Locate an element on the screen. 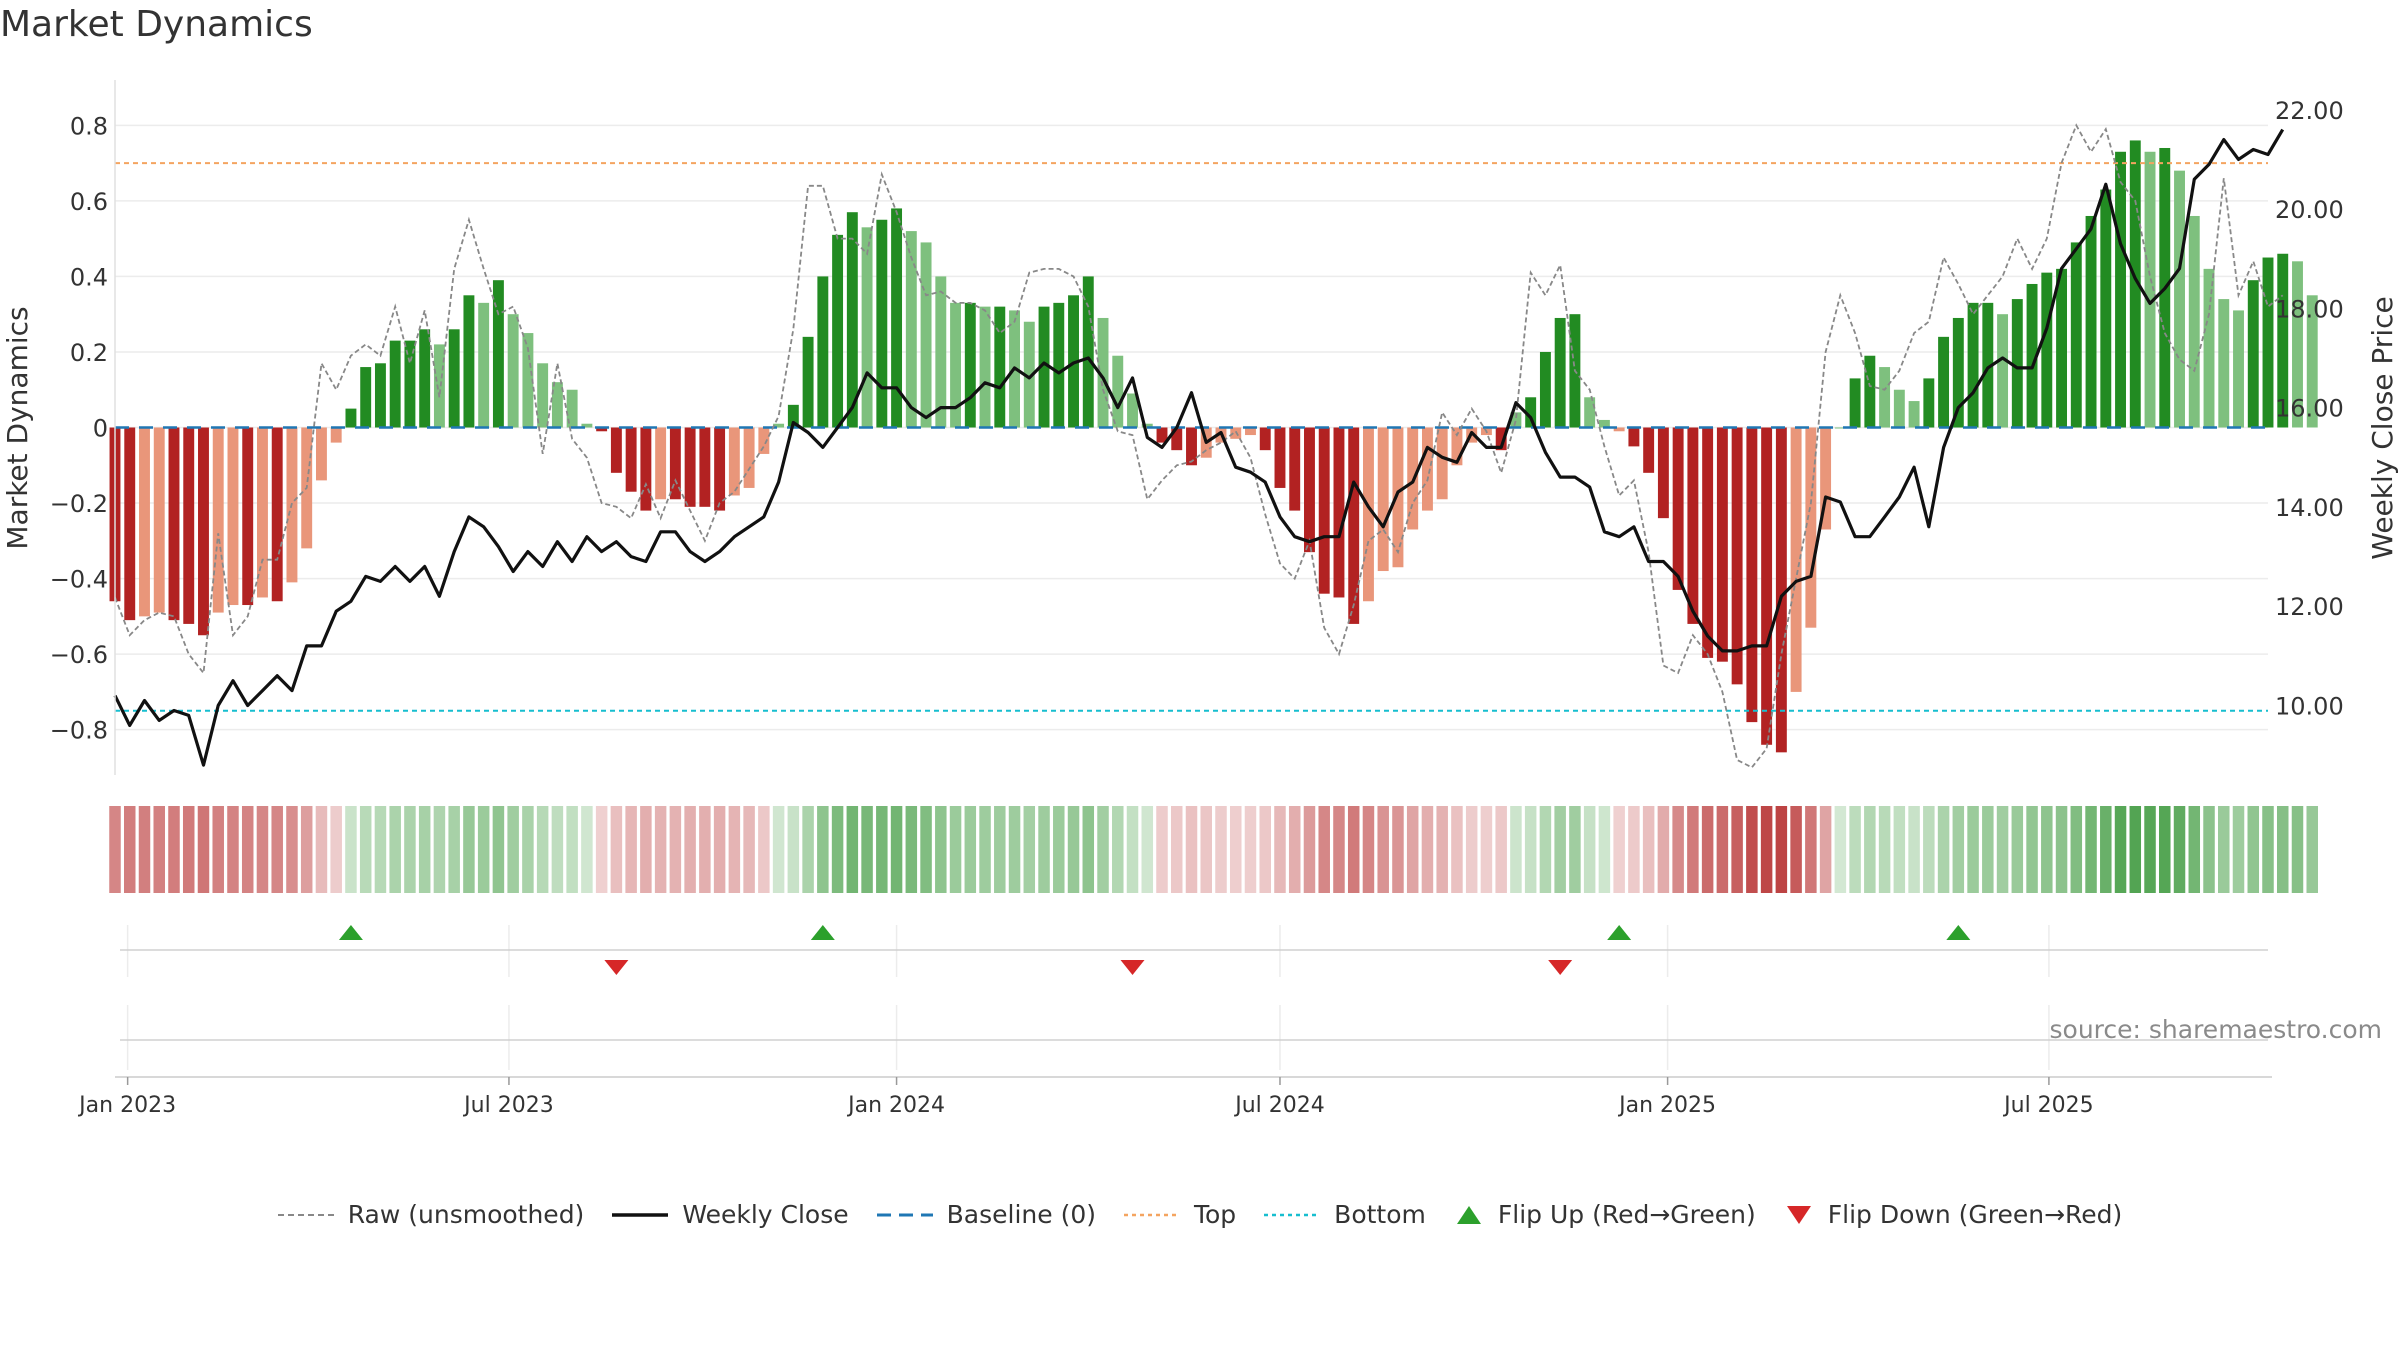 Image resolution: width=2400 pixels, height=1350 pixels. y-tick-label-right: 22.00 is located at coordinates (2309, 111).